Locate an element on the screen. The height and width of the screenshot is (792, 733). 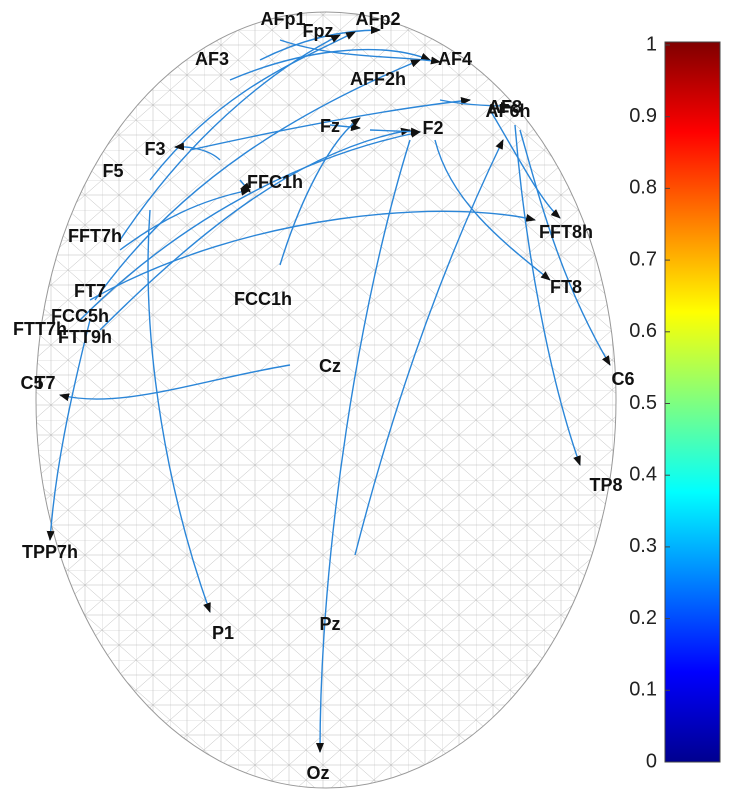
node-label: F2 is located at coordinates (432, 128).